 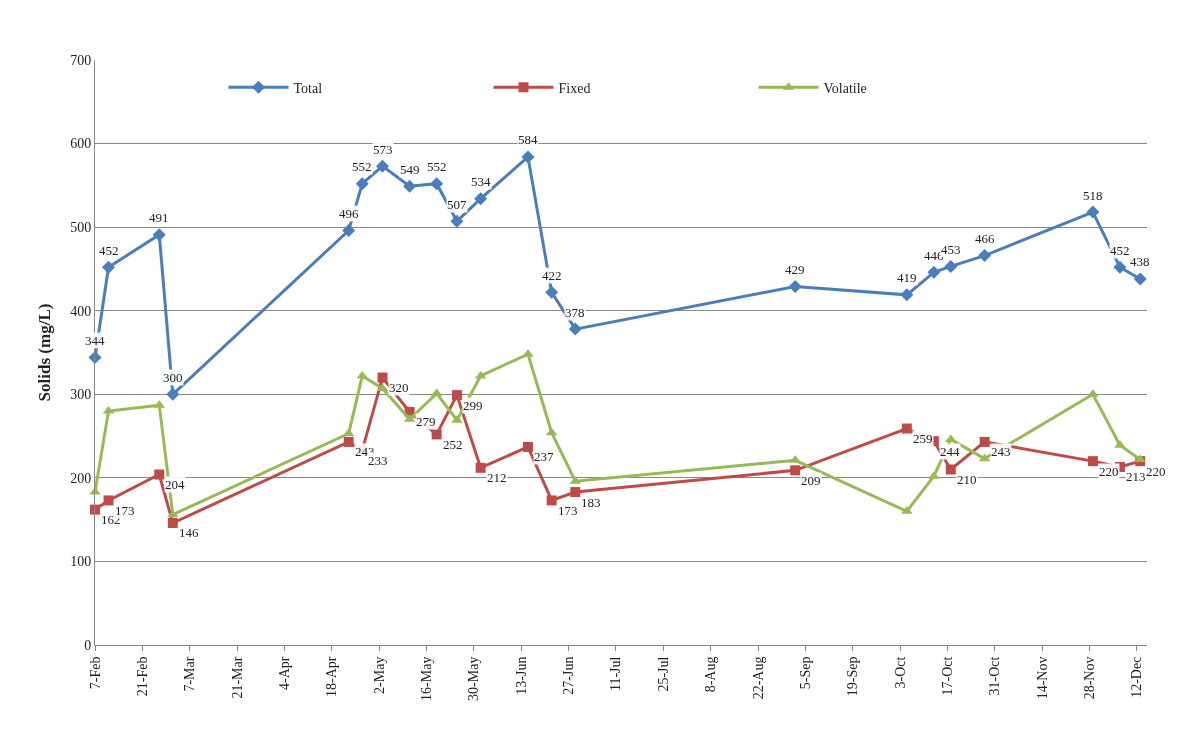 What do you see at coordinates (967, 479) in the screenshot?
I see `data-label: 210` at bounding box center [967, 479].